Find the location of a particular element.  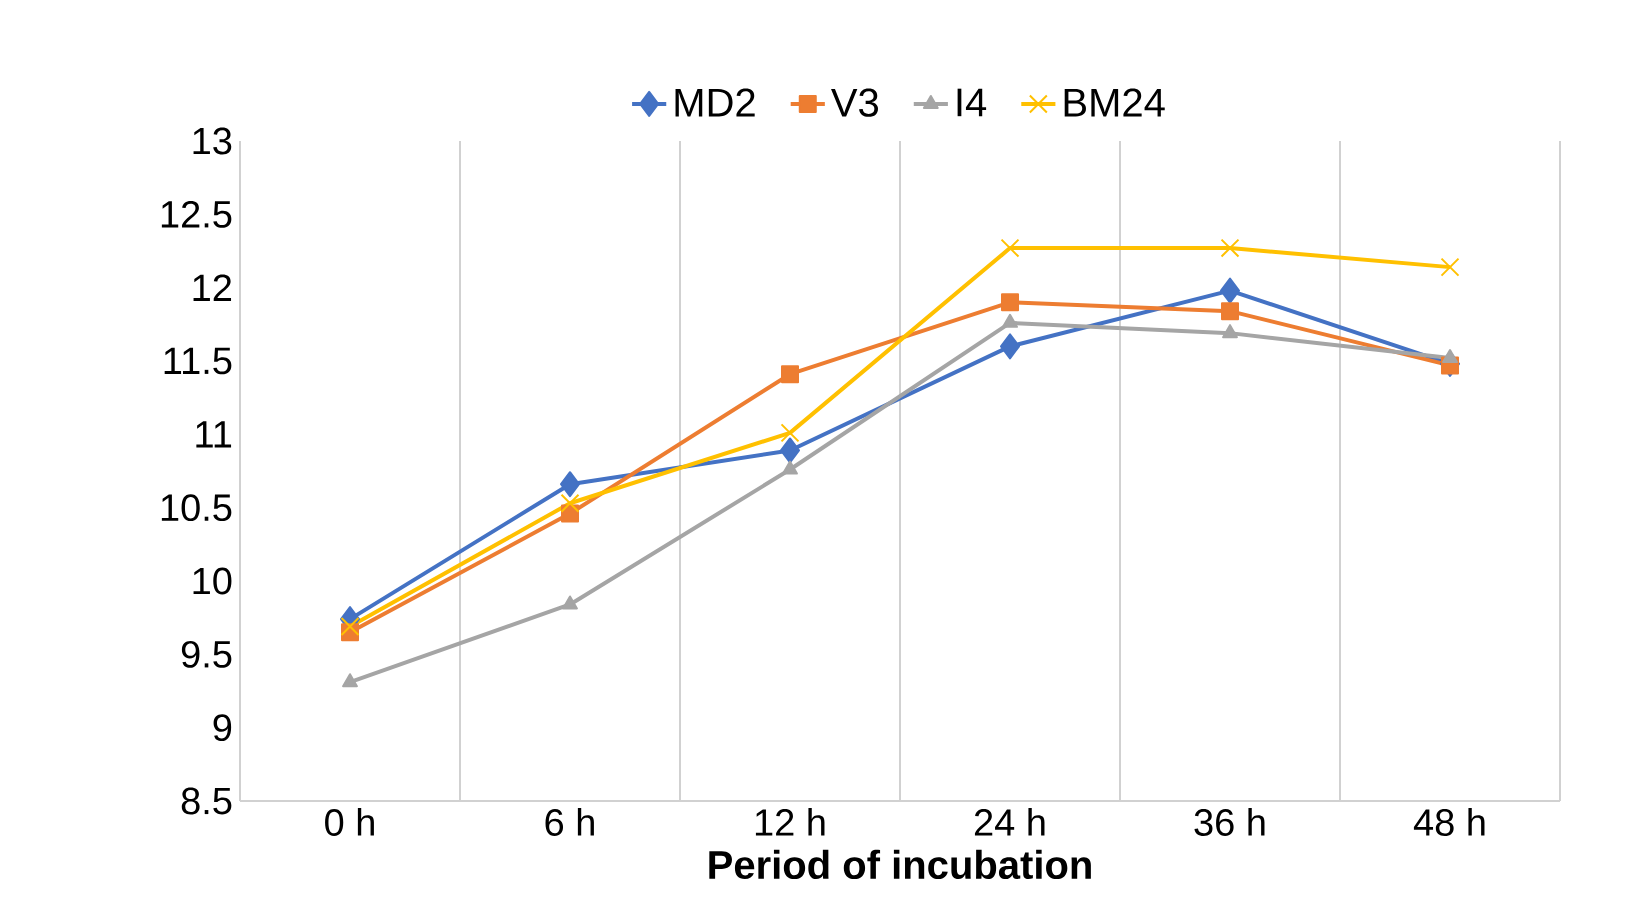

legend-label: BM24 is located at coordinates (1114, 102).